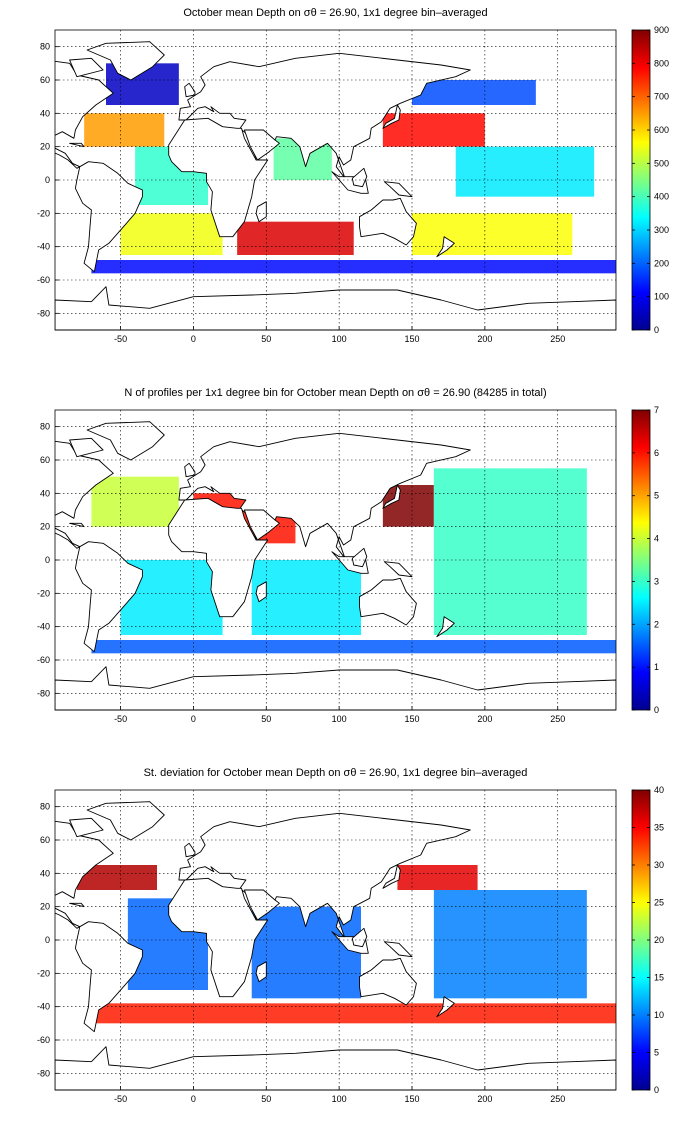  I want to click on panel-3-borneo, so click(359, 937).